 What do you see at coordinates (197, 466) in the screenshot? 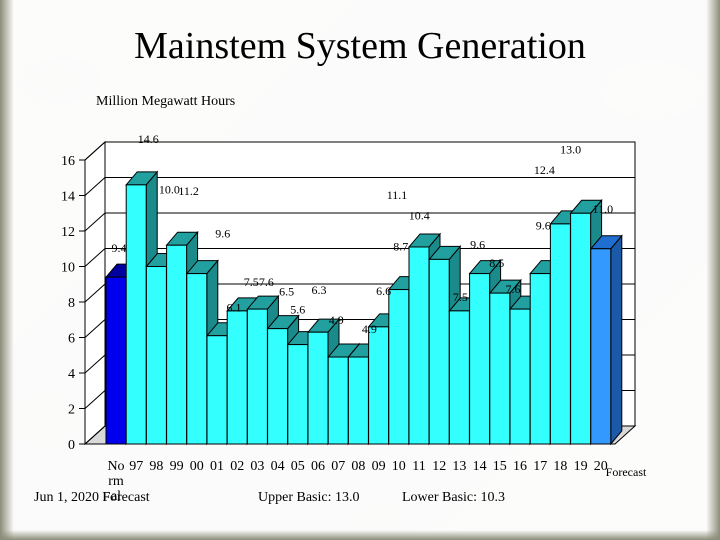
I see `x-tick-label: 00` at bounding box center [197, 466].